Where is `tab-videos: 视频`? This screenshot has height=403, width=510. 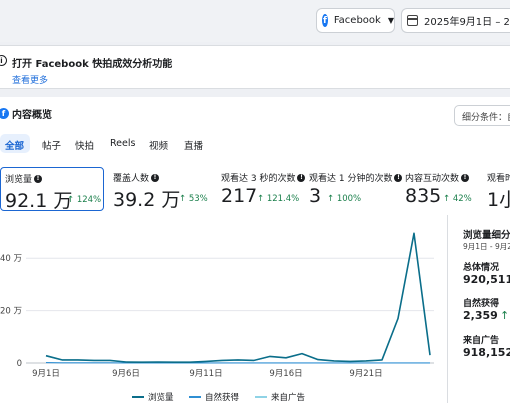
tab-videos: 视频 is located at coordinates (159, 146).